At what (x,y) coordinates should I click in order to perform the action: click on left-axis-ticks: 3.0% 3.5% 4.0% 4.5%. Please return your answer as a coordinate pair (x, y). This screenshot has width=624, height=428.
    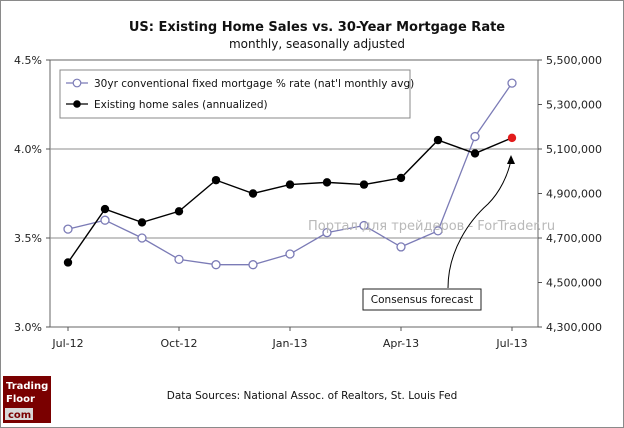
    Looking at the image, I should click on (32, 194).